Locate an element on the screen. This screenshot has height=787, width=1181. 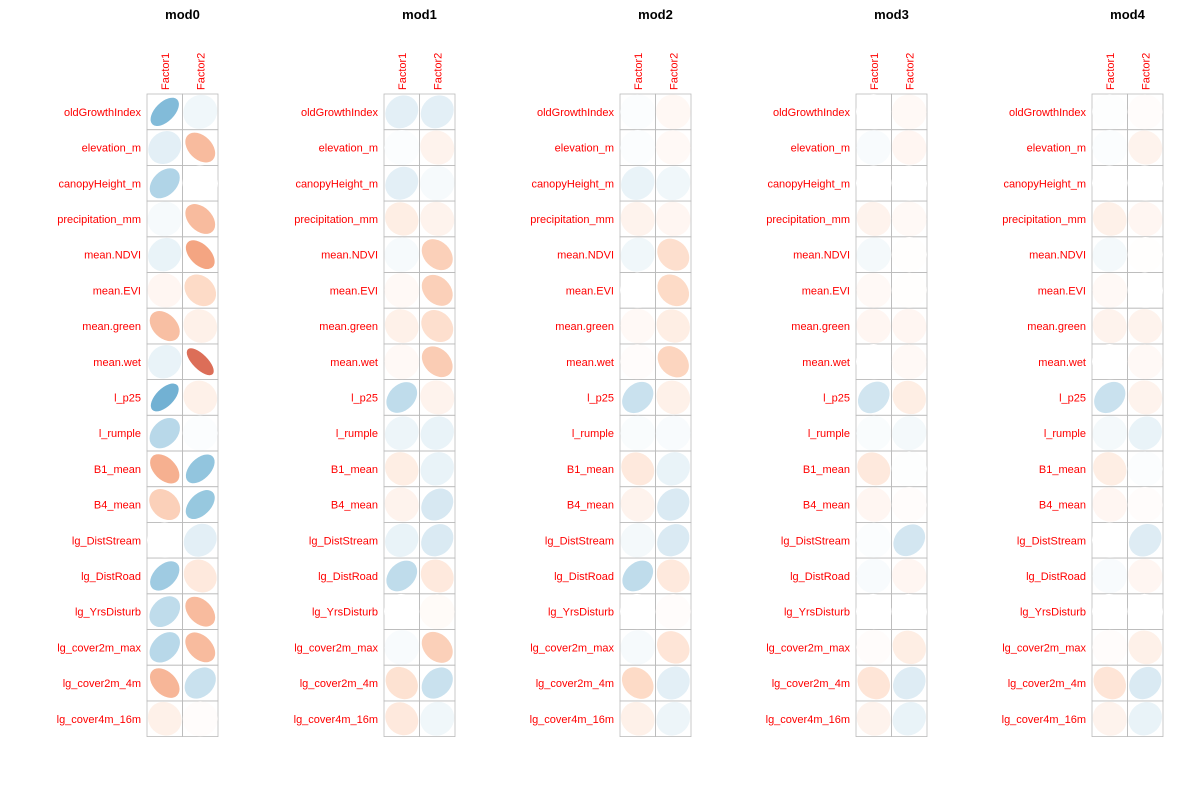
panel-title: mod4 is located at coordinates (1127, 14).